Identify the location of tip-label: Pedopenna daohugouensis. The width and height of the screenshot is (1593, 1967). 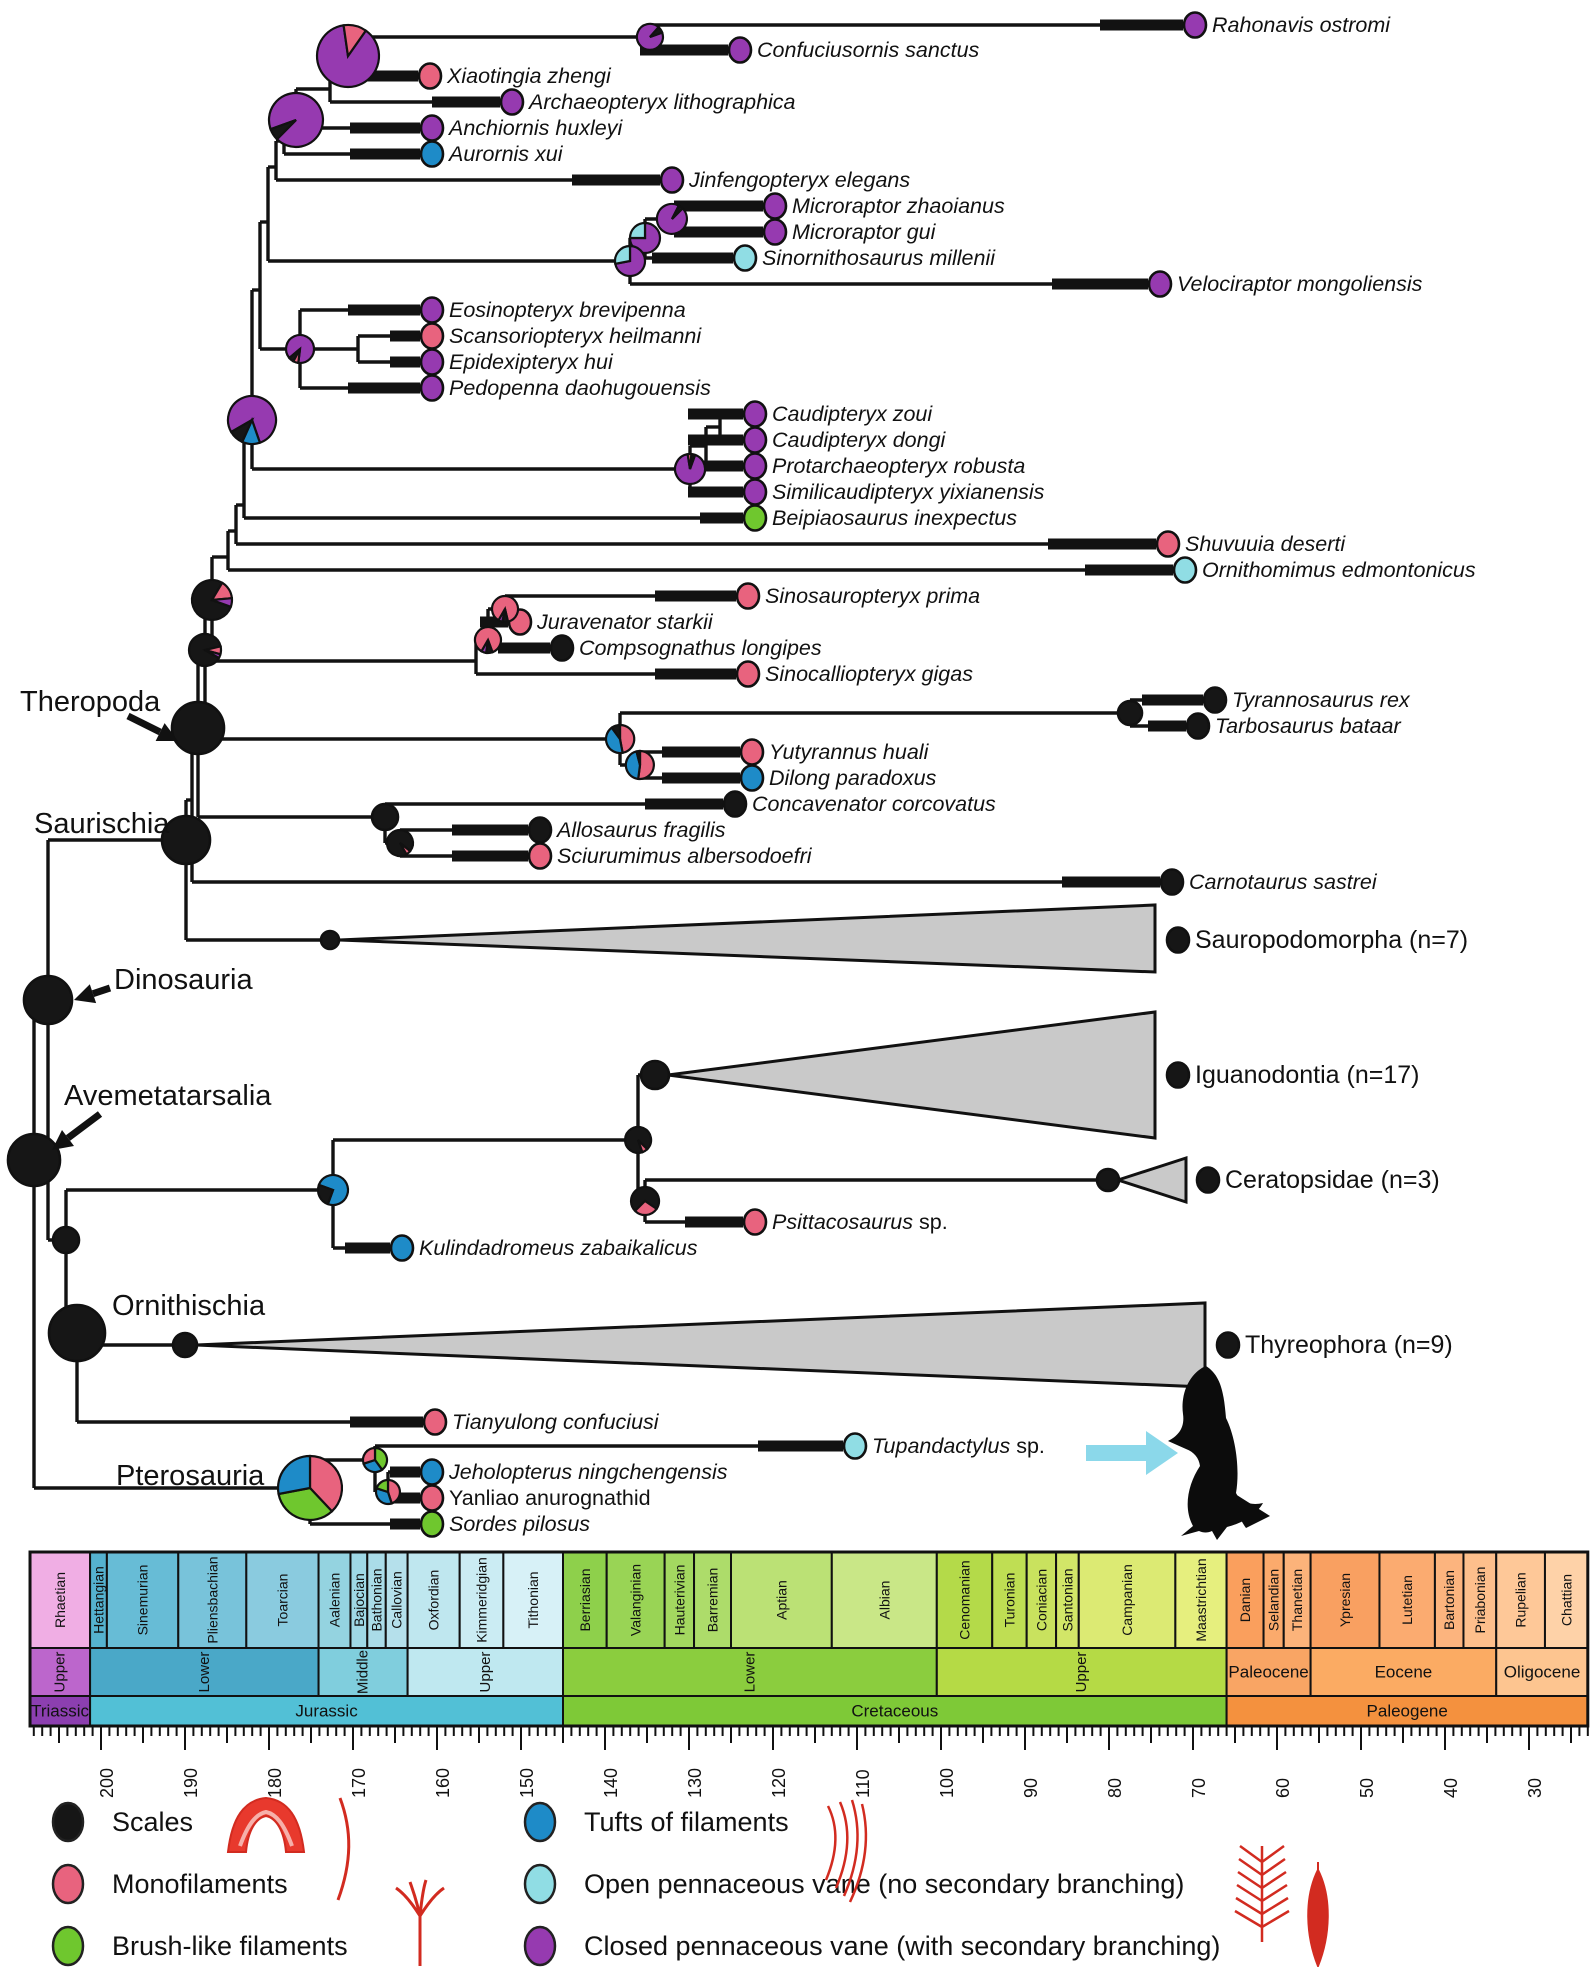
(580, 388).